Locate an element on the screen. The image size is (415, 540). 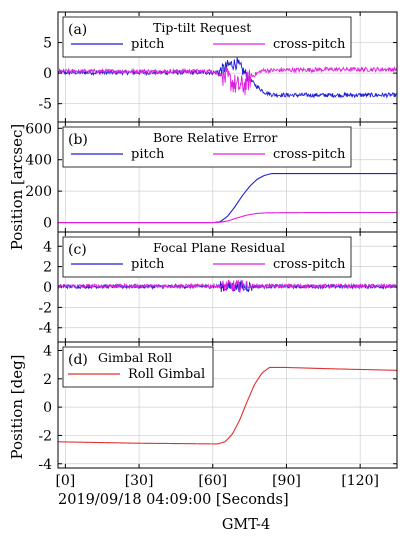
panel-label: (a) is located at coordinates (77, 30).